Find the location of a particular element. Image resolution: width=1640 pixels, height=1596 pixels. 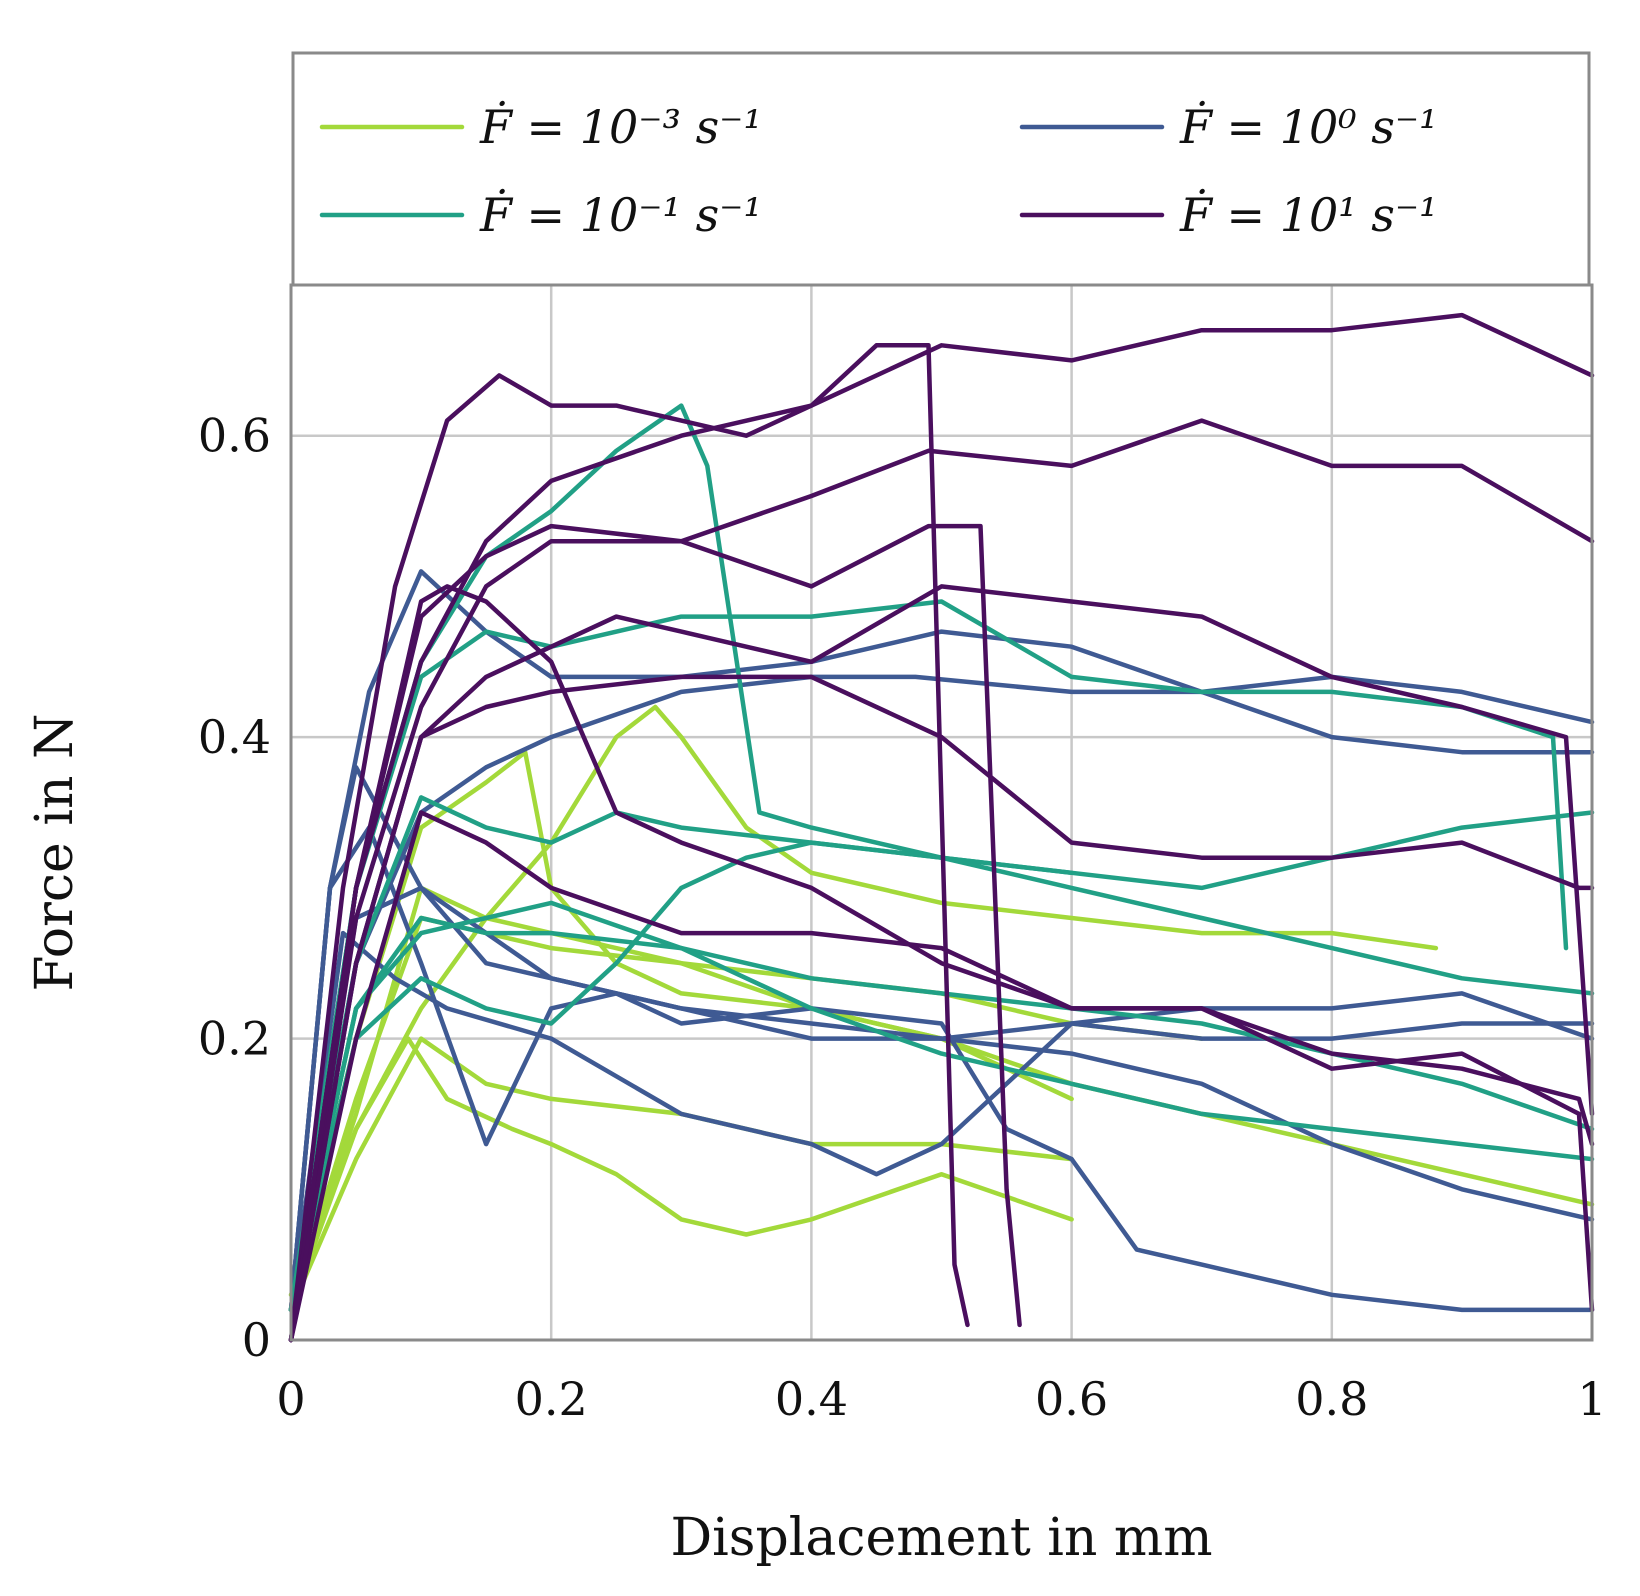

x-tick-label: 0.6 is located at coordinates (1071, 1399).